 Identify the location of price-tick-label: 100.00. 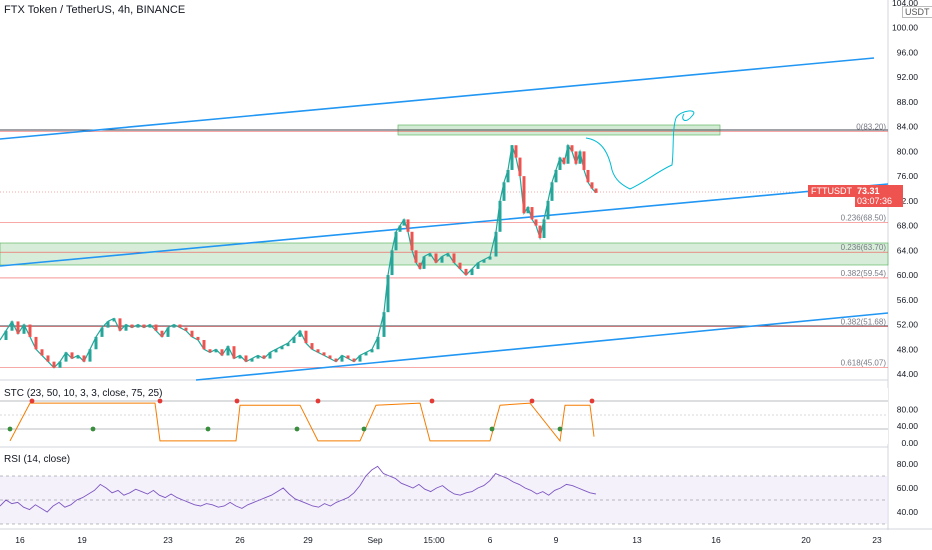
(905, 28).